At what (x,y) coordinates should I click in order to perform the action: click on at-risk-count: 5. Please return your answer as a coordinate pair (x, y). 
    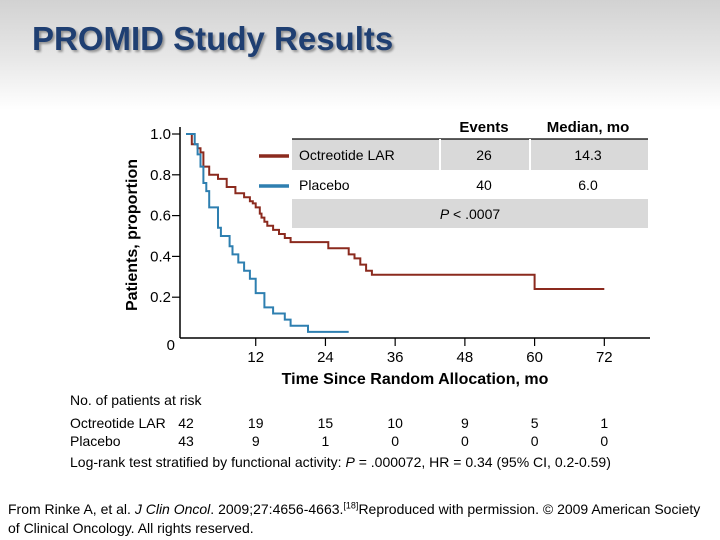
    Looking at the image, I should click on (534, 423).